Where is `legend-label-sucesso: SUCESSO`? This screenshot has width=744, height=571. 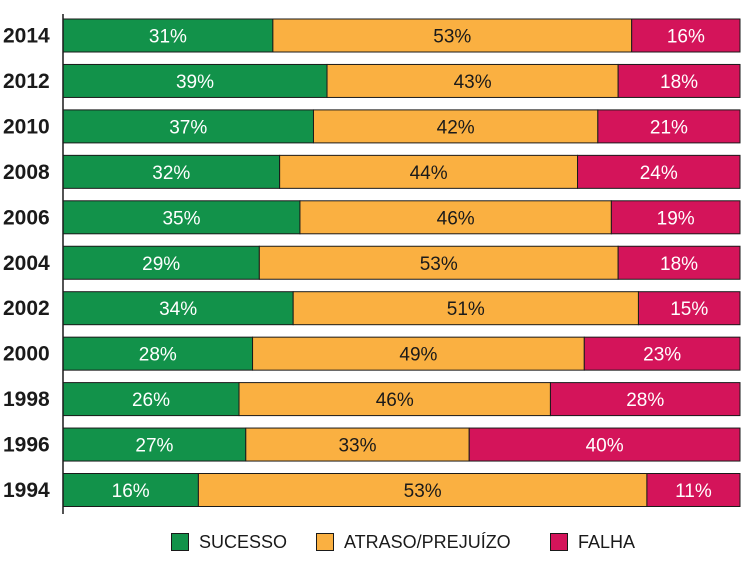
legend-label-sucesso: SUCESSO is located at coordinates (243, 541).